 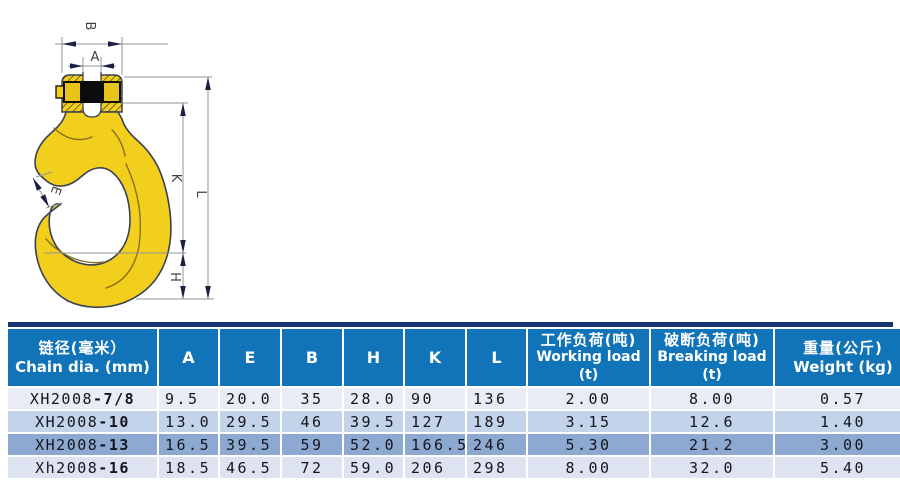 I want to click on header-breaking-load: 破断负荷(吨) Breaking load (t), so click(x=712, y=357).